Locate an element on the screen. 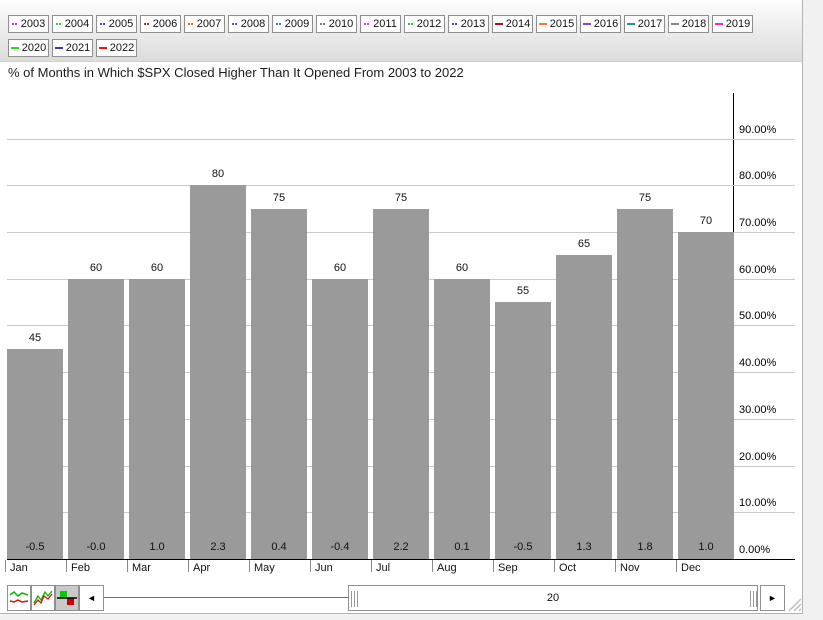 The image size is (823, 620). legend-year-button-2004: 2004 is located at coordinates (72, 24).